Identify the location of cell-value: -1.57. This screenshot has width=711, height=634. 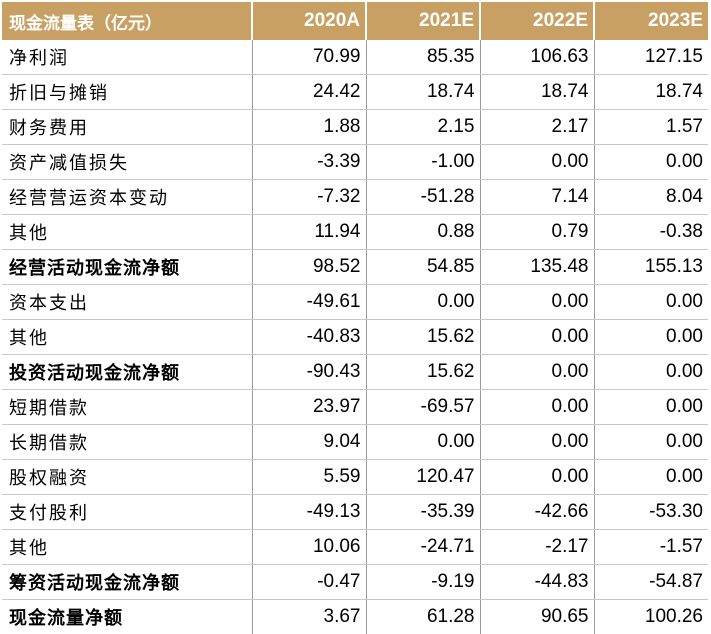
(651, 547).